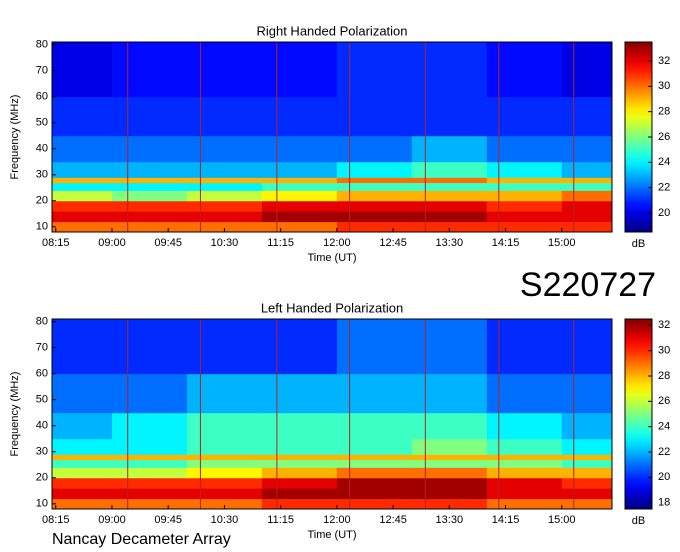 The image size is (680, 552). What do you see at coordinates (664, 376) in the screenshot?
I see `colorbar-tick-label: 28` at bounding box center [664, 376].